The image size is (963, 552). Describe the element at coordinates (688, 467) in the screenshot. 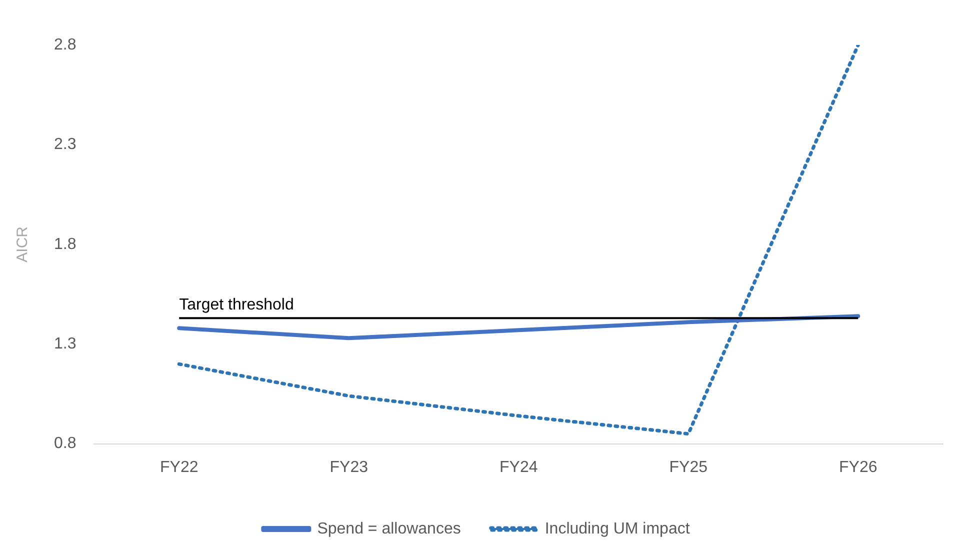

I see `x-tick-label: FY25` at that location.